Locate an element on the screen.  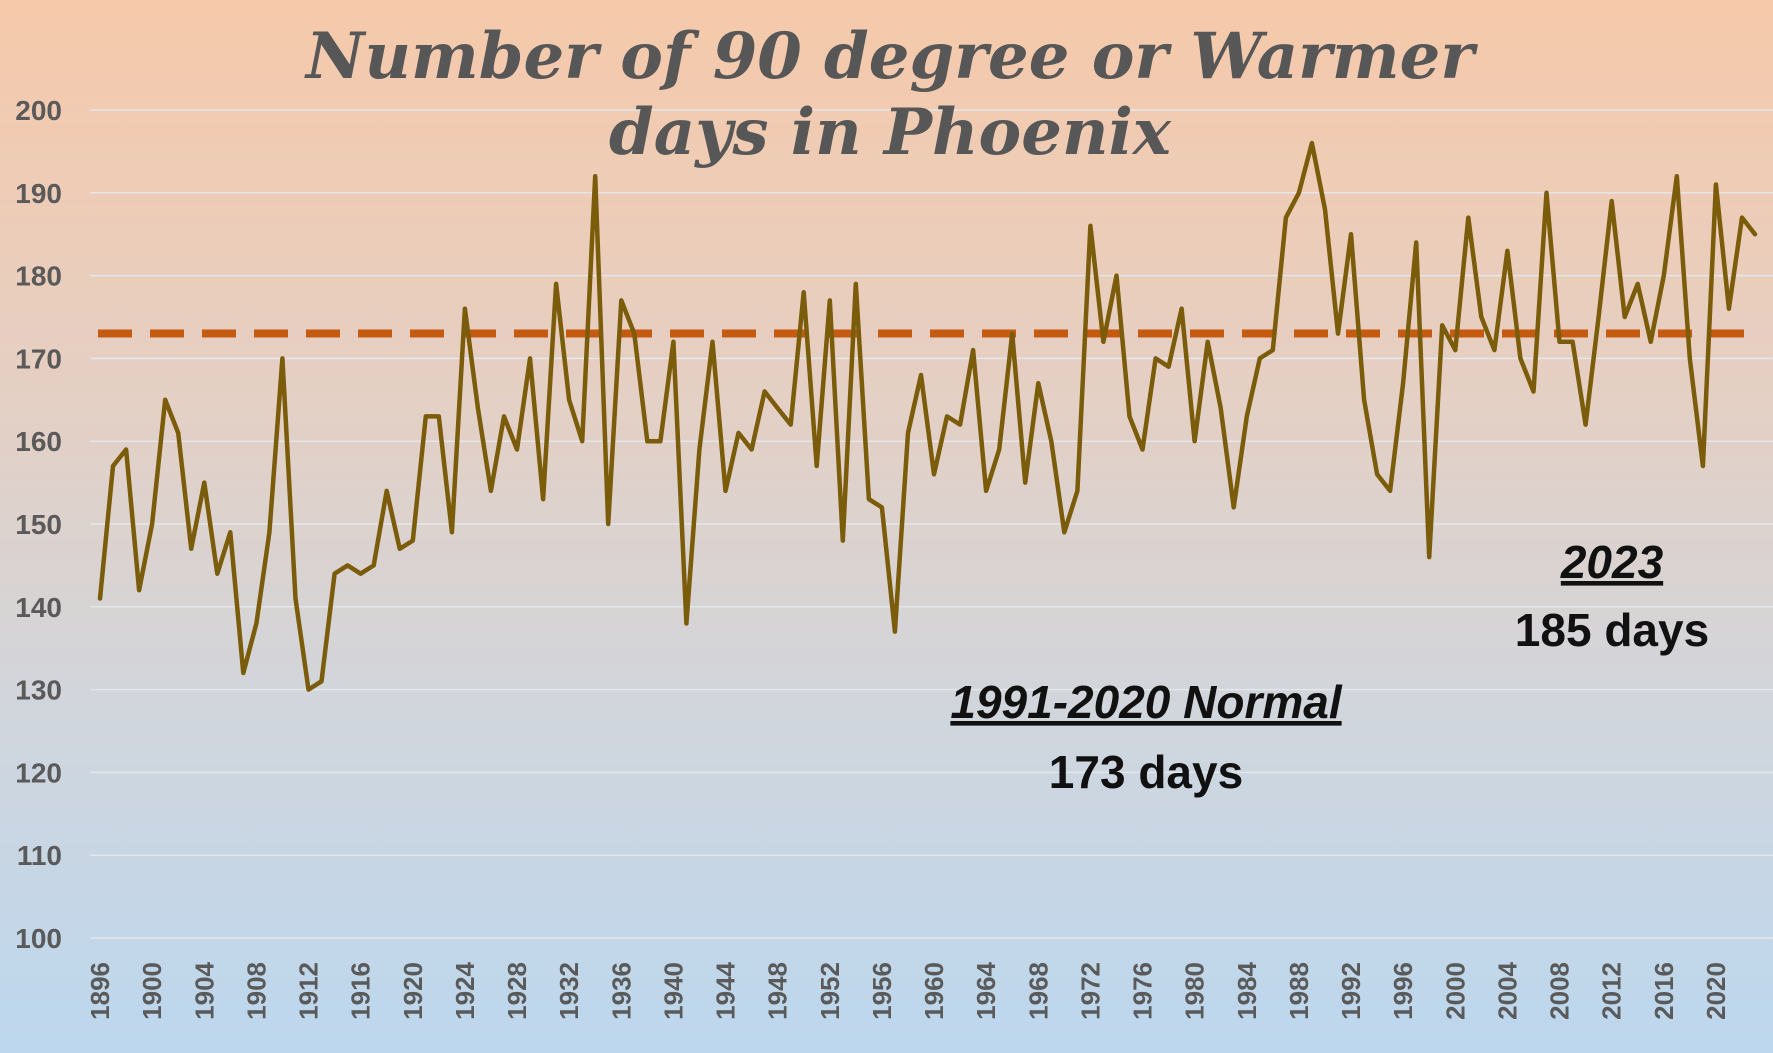
x-tick-label: 1968 is located at coordinates (1038, 991).